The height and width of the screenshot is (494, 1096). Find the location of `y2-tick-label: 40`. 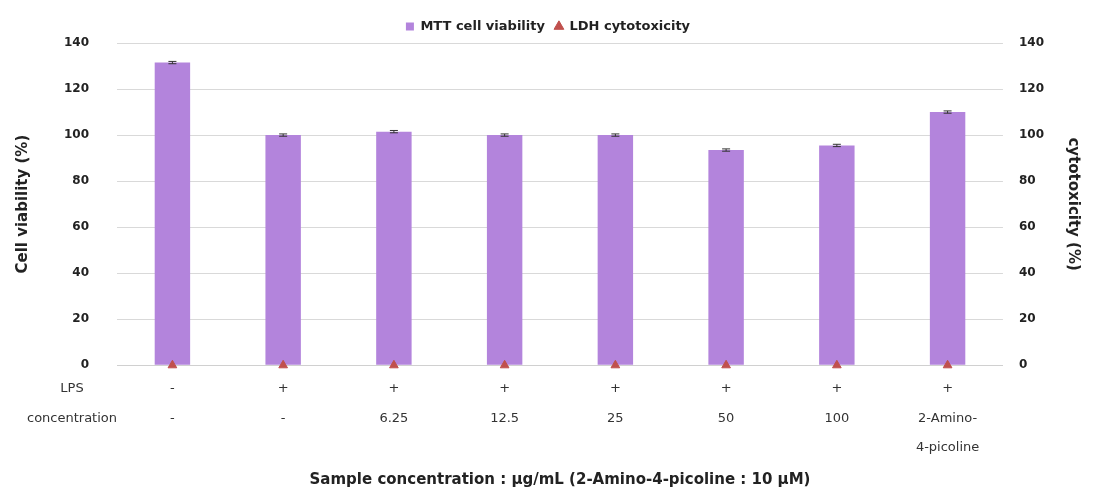

y2-tick-label: 40 is located at coordinates (1027, 272).